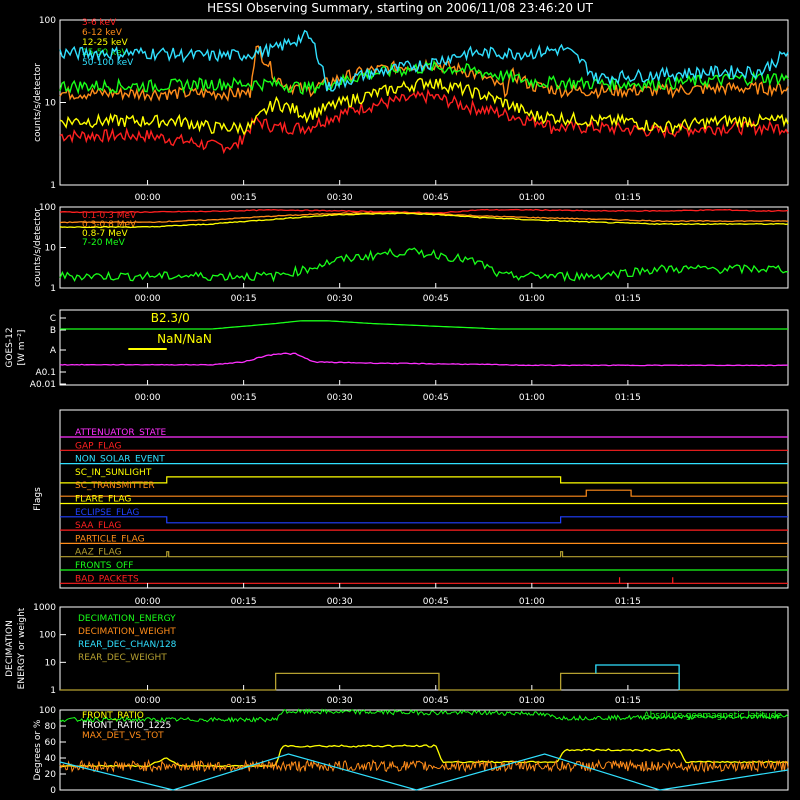 The height and width of the screenshot is (800, 800). What do you see at coordinates (102, 33) in the screenshot?
I see `lo-energy-legend-entry: 6-12 keV` at bounding box center [102, 33].